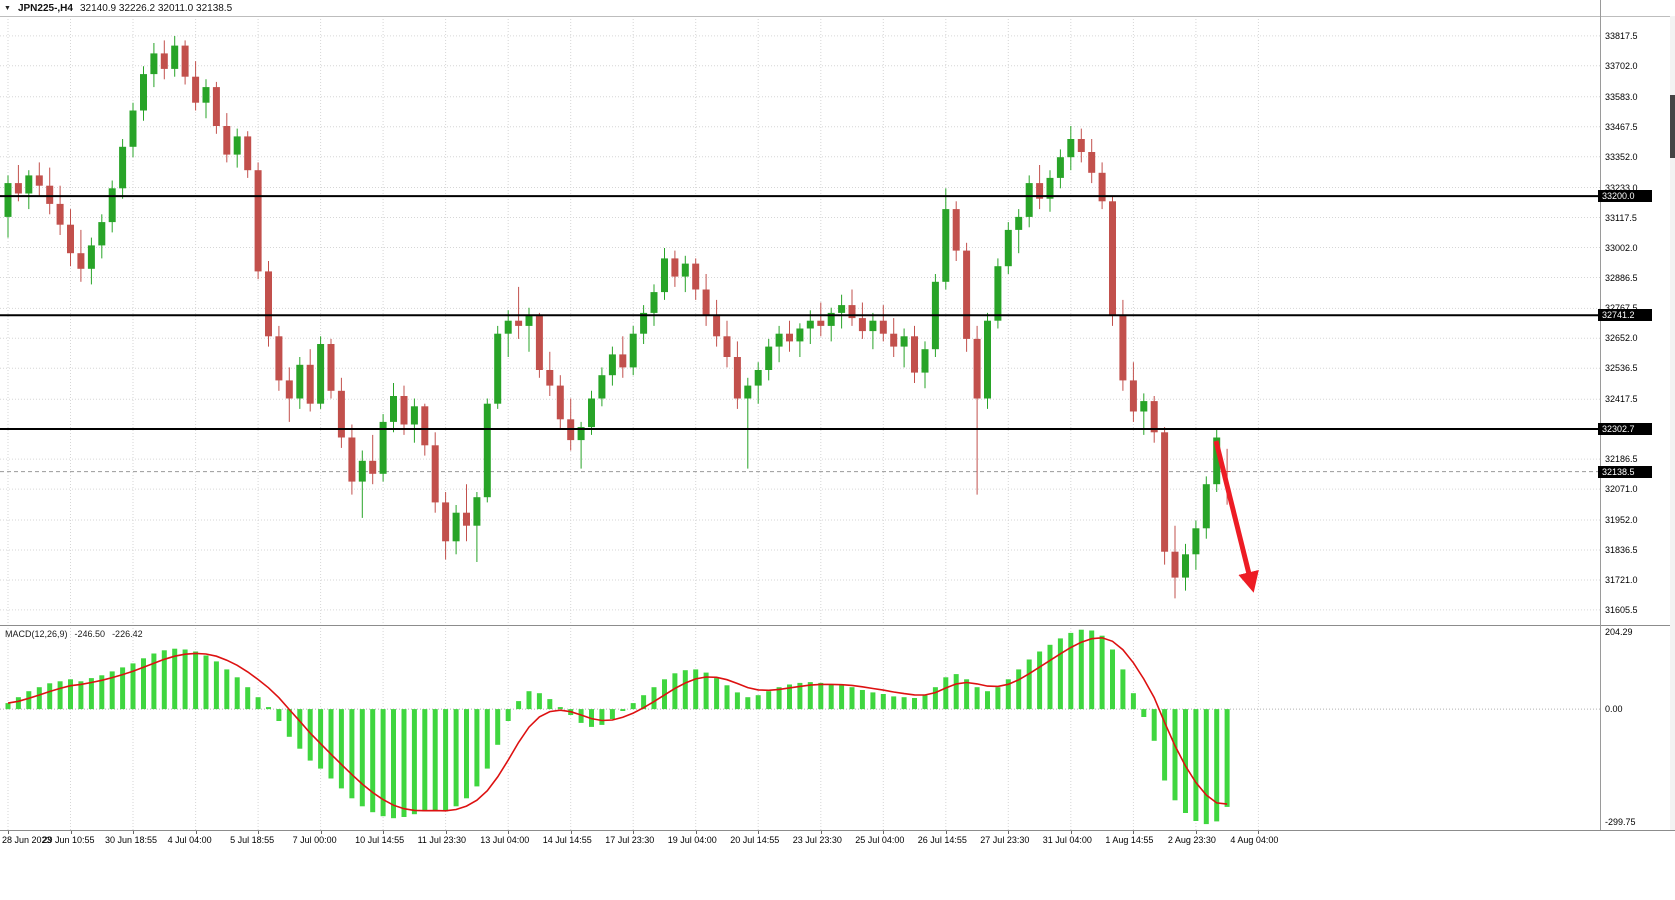 This screenshot has width=1675, height=900. I want to click on time-tick-label: 30 Jun 18:55, so click(131, 840).